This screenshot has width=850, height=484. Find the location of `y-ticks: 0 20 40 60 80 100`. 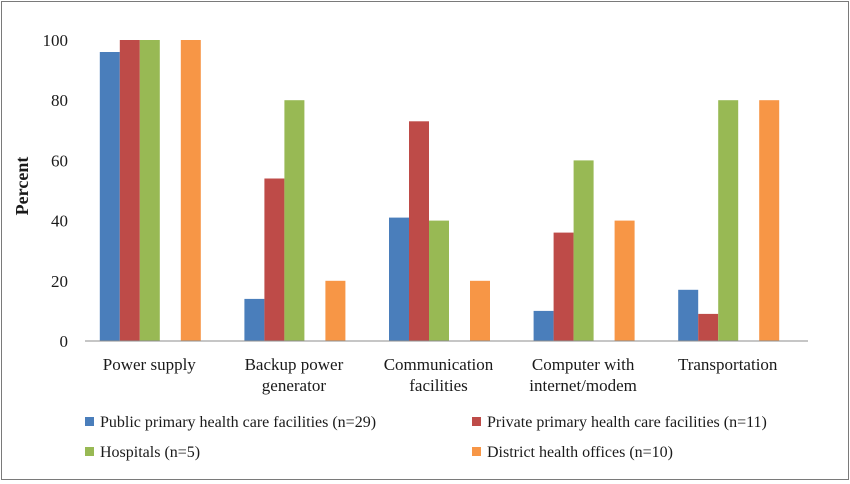

y-ticks: 0 20 40 60 80 100 is located at coordinates (56, 191).